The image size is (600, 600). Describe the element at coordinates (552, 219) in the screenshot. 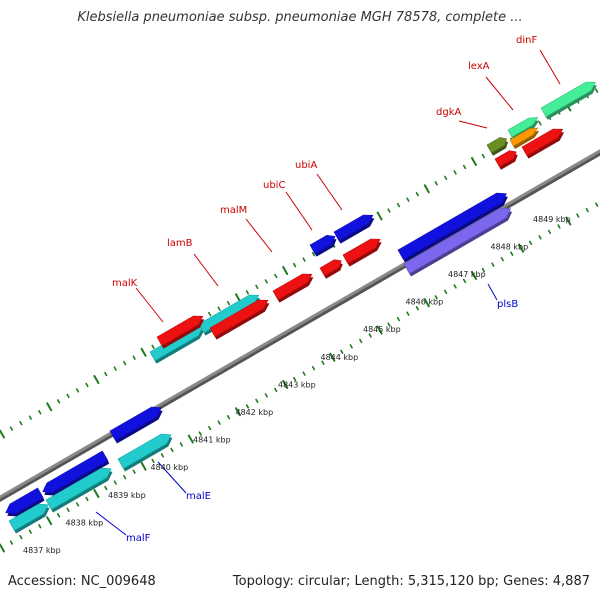

I see `kbp-label: 4849 kbp` at that location.